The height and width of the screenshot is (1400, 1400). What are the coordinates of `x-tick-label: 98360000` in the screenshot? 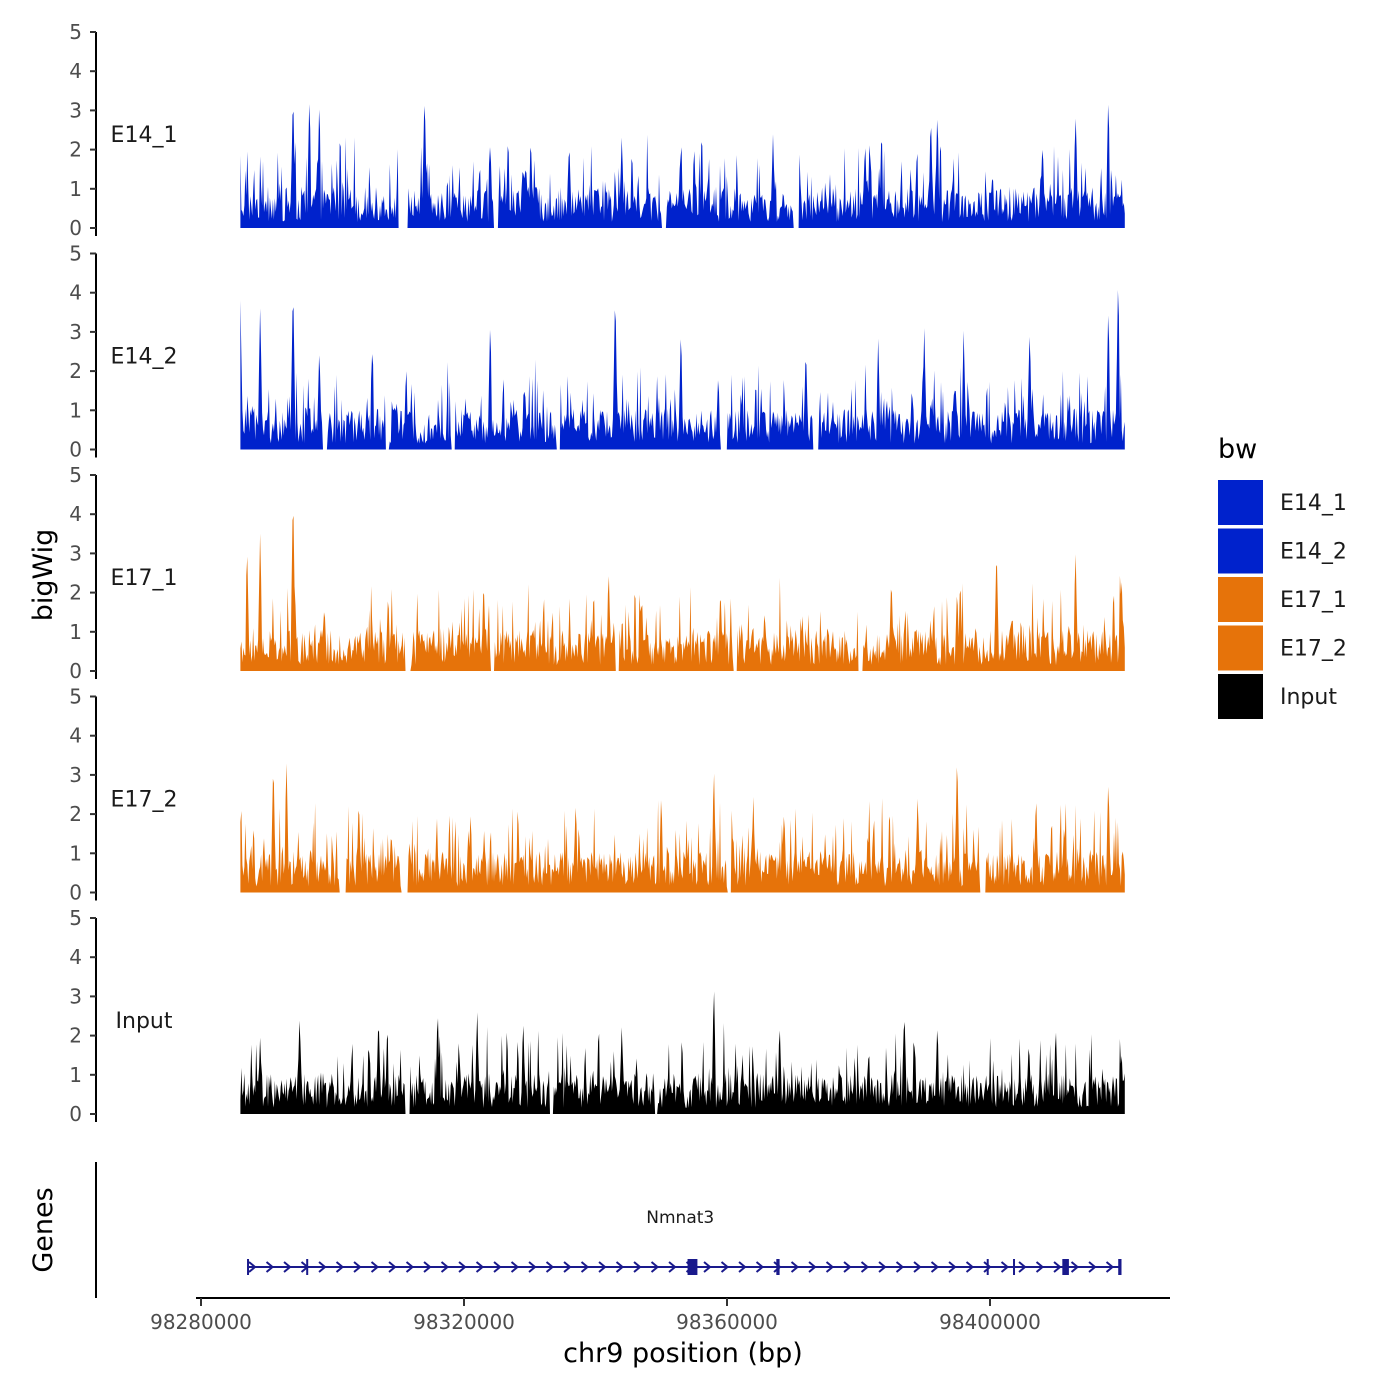 It's located at (727, 1322).